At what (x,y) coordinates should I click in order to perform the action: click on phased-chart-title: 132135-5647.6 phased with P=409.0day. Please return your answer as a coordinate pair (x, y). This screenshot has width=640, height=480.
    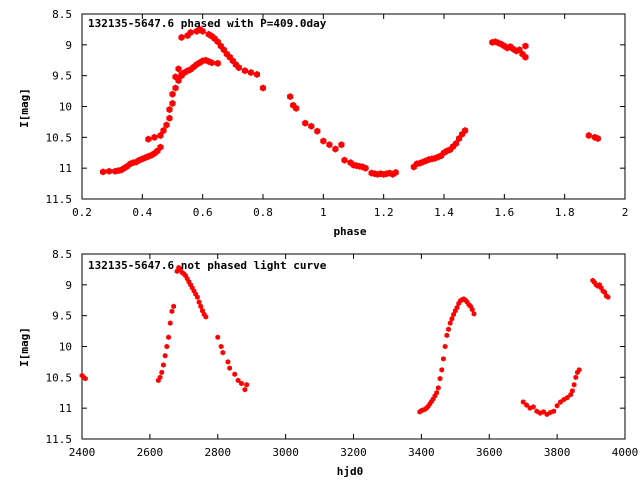
    Looking at the image, I should click on (207, 23).